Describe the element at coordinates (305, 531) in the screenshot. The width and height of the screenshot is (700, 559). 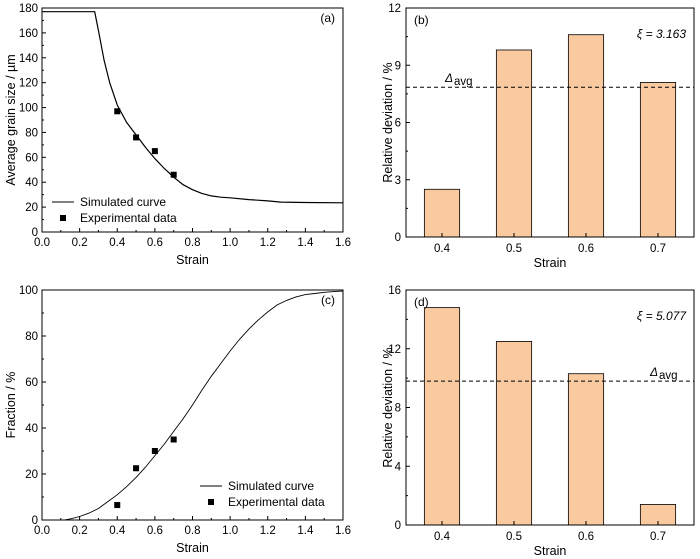
I see `x-tick-label-c: 1.4` at that location.